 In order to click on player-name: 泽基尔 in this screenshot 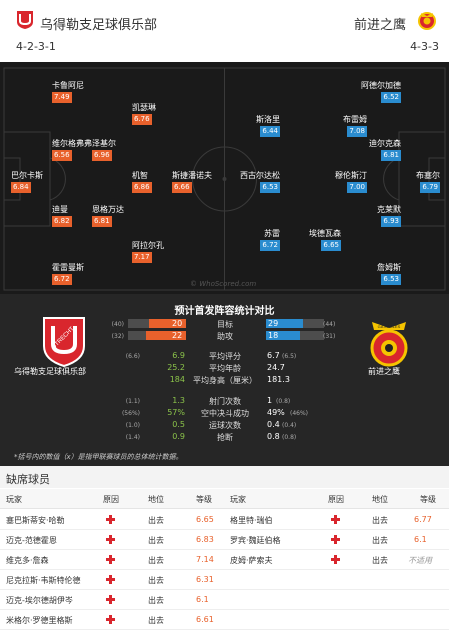, I will do `click(104, 143)`.